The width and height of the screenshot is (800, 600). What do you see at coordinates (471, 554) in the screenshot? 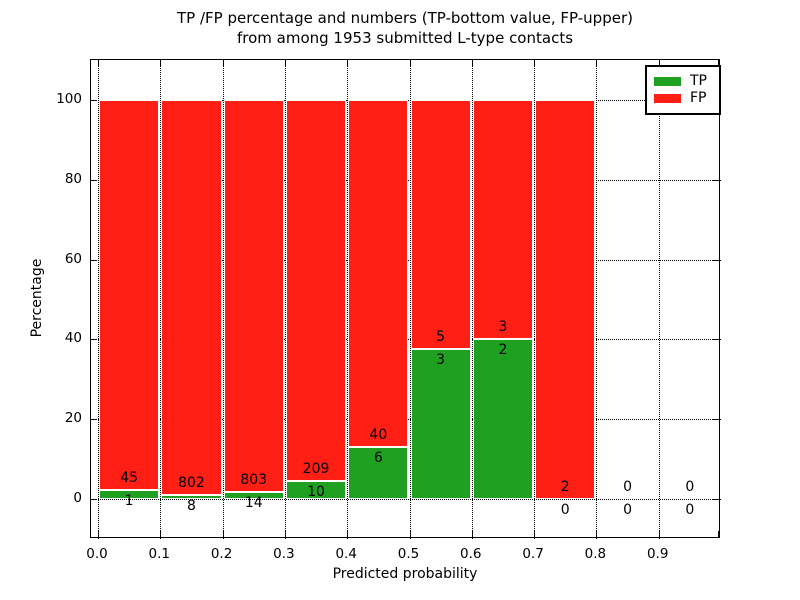
I see `x-tick-label: 0.6` at bounding box center [471, 554].